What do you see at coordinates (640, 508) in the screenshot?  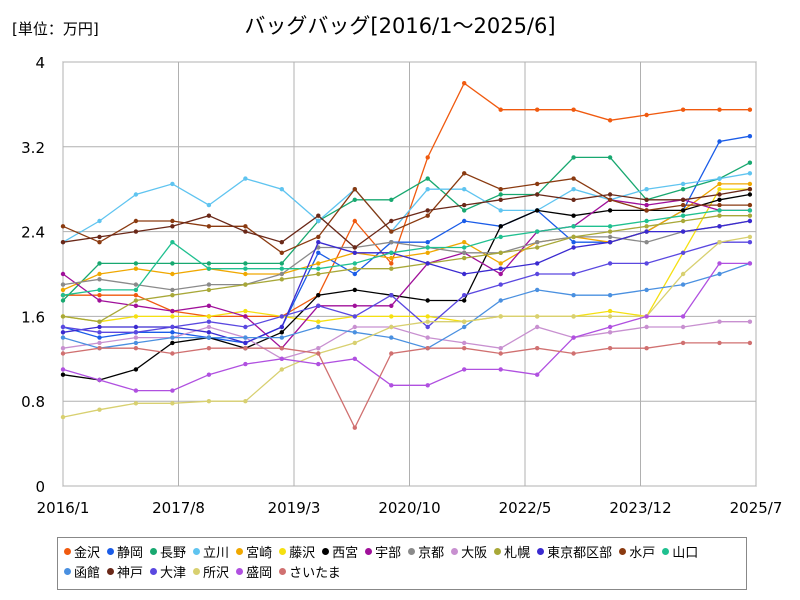 I see `x-tick-label: 2023/12` at bounding box center [640, 508].